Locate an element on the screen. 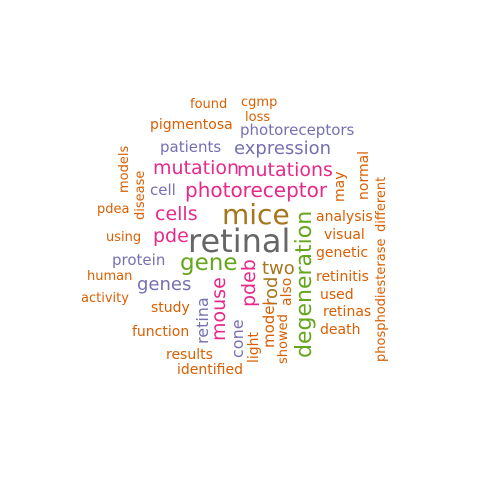 The height and width of the screenshot is (480, 480). word-cells: cells is located at coordinates (176, 214).